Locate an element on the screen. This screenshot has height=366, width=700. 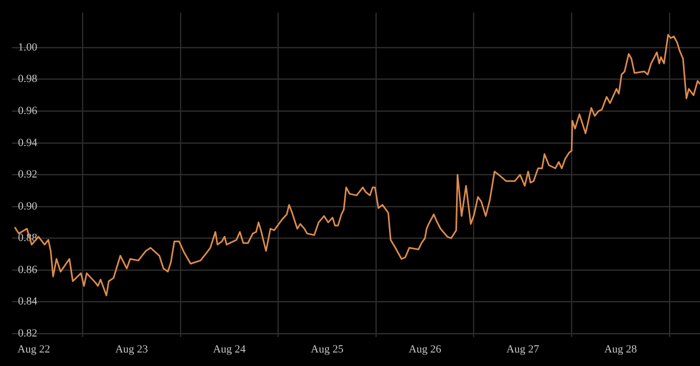
x-tick-label: Aug 26 is located at coordinates (425, 349).